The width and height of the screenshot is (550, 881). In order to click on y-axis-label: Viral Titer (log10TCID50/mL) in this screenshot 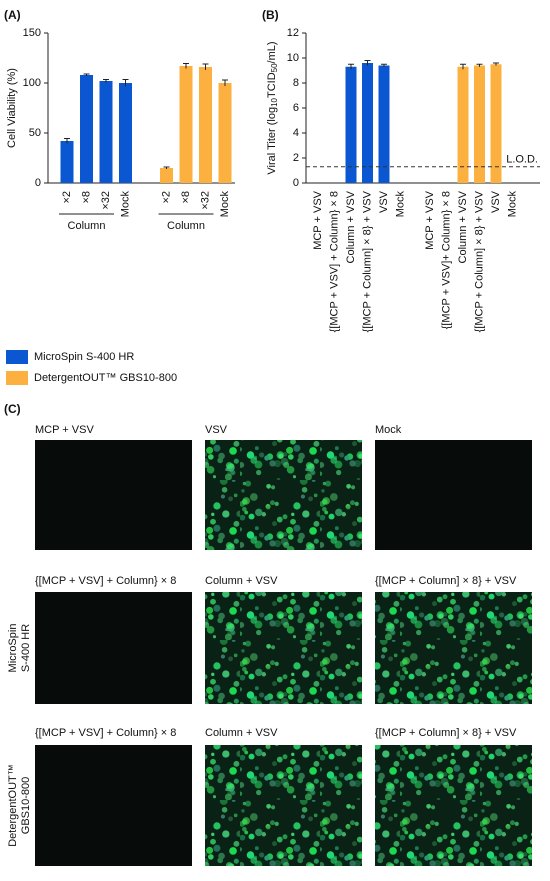, I will do `click(272, 107)`.